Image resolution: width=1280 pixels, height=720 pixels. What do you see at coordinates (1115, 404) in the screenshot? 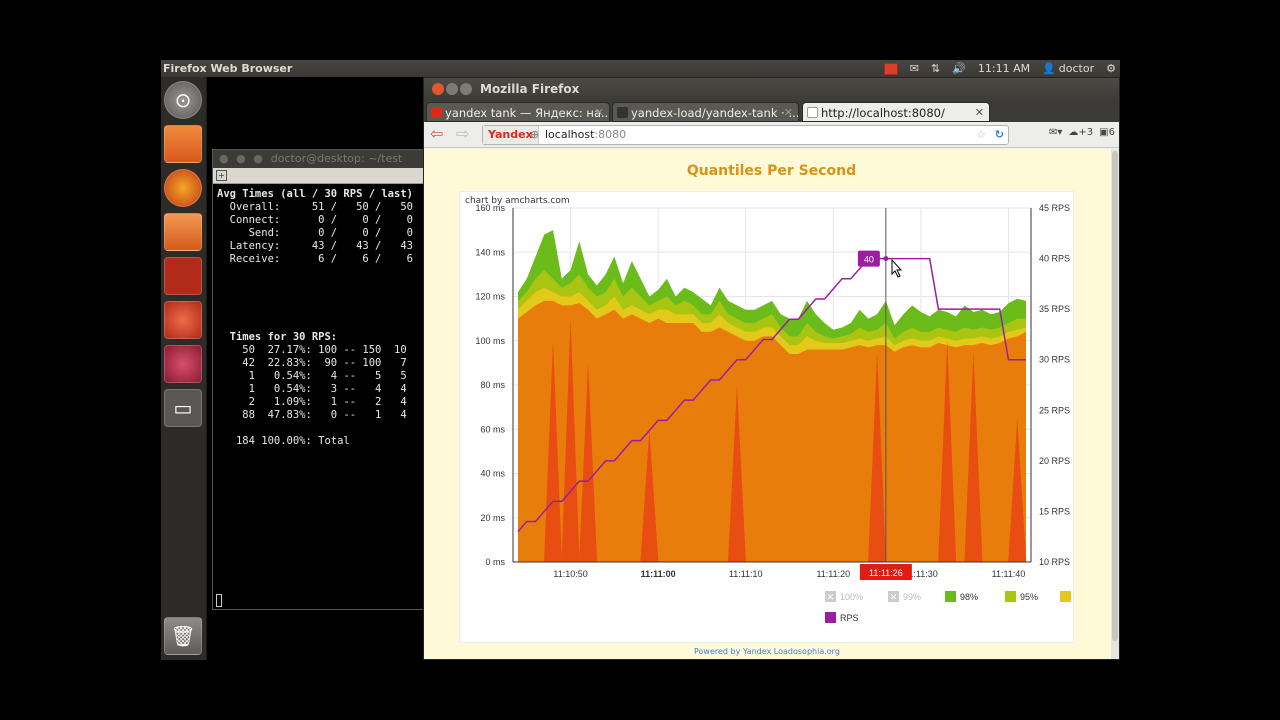
I see `page-scrollbar` at bounding box center [1115, 404].